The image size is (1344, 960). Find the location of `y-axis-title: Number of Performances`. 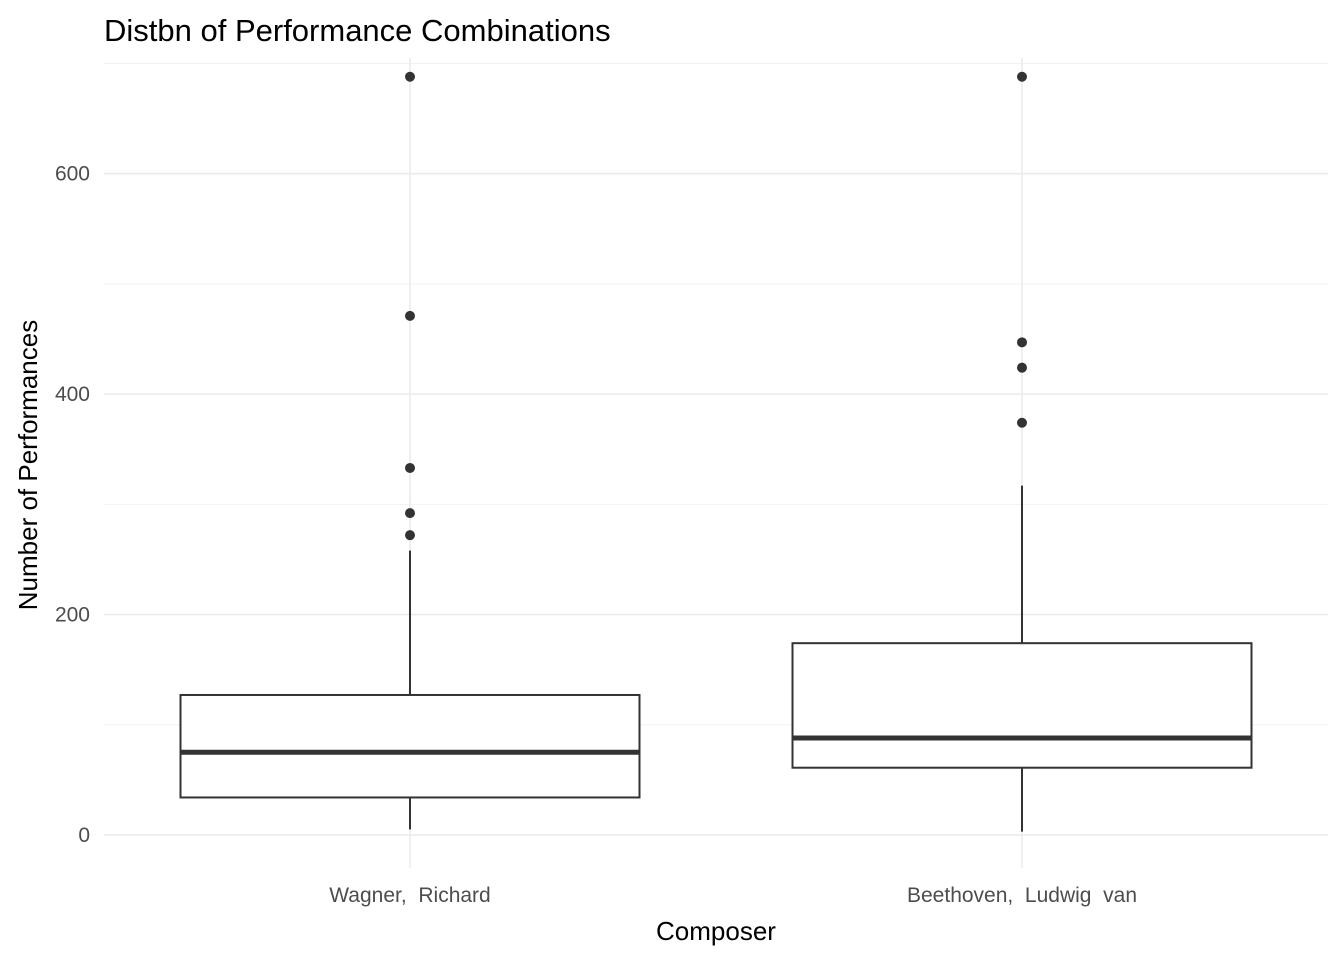

y-axis-title: Number of Performances is located at coordinates (28, 465).